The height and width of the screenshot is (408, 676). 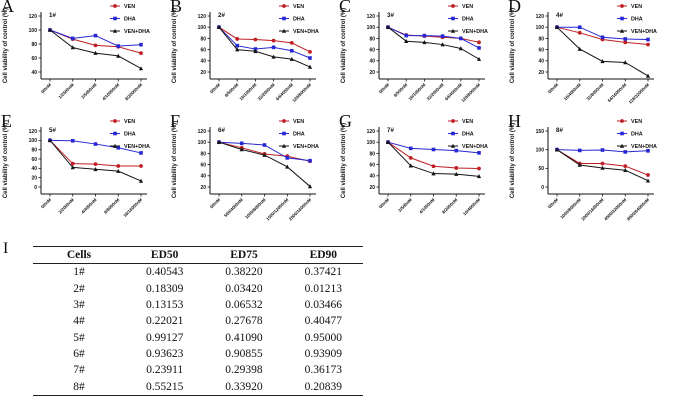 I want to click on x-tick-label: 1500/12000nM, so click(x=277, y=209).